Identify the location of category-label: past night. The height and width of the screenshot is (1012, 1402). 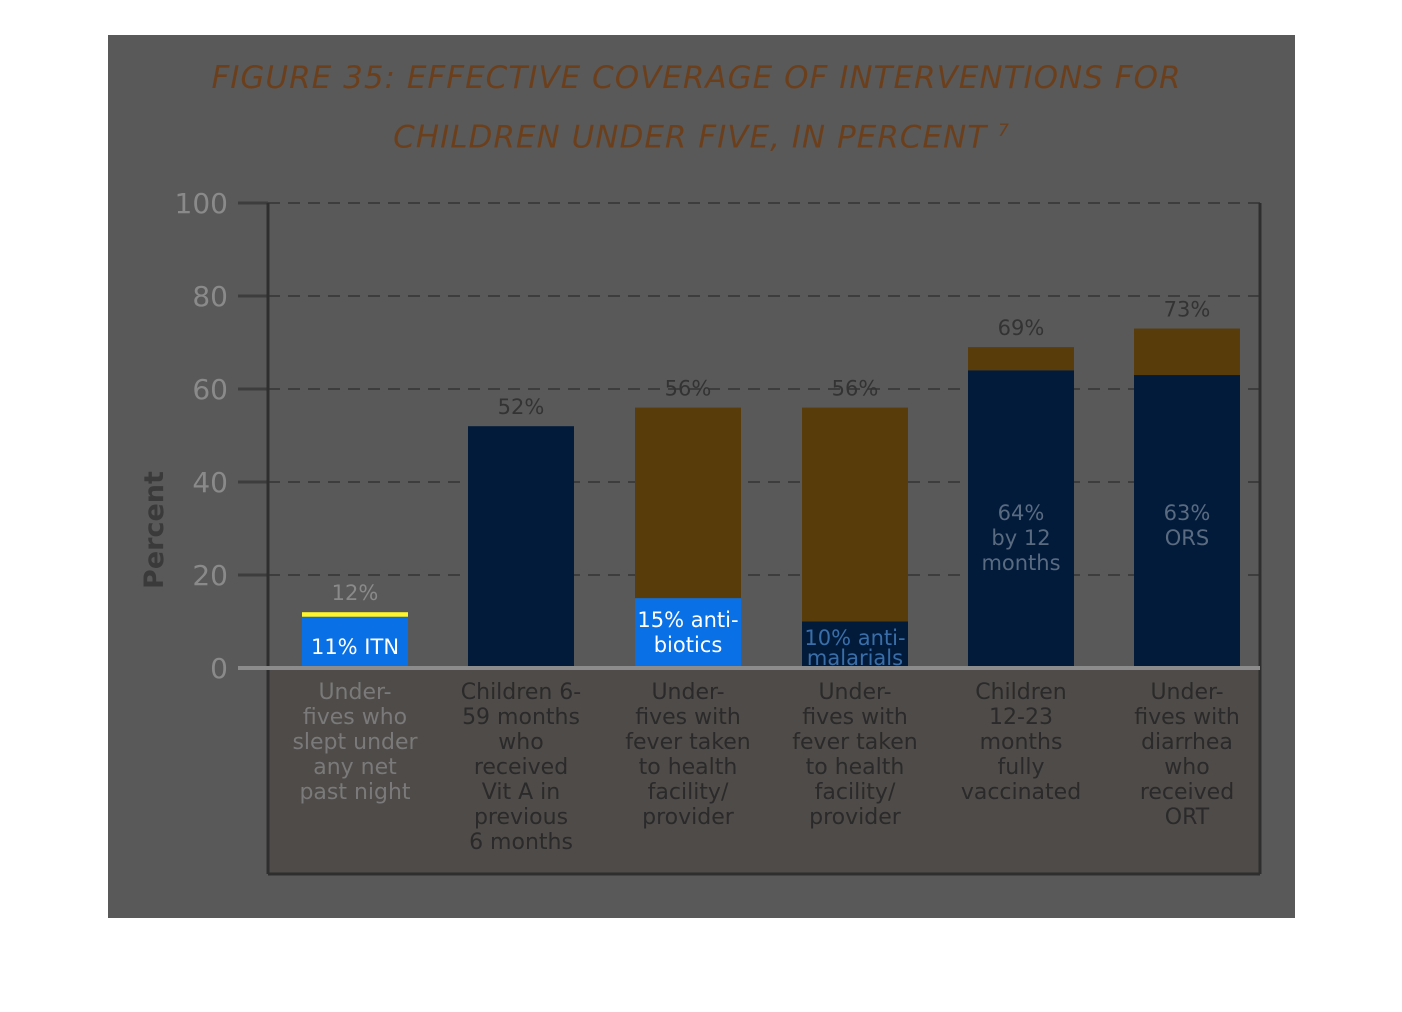
(354, 792).